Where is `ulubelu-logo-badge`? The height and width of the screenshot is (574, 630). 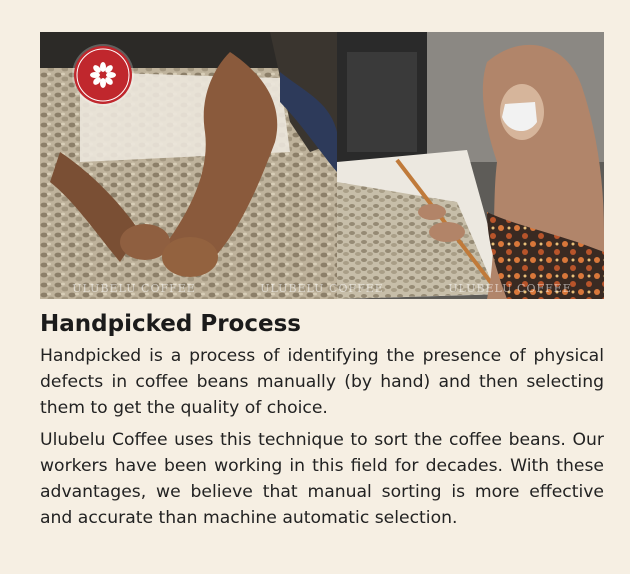
ulubelu-logo-badge is located at coordinates (103, 75).